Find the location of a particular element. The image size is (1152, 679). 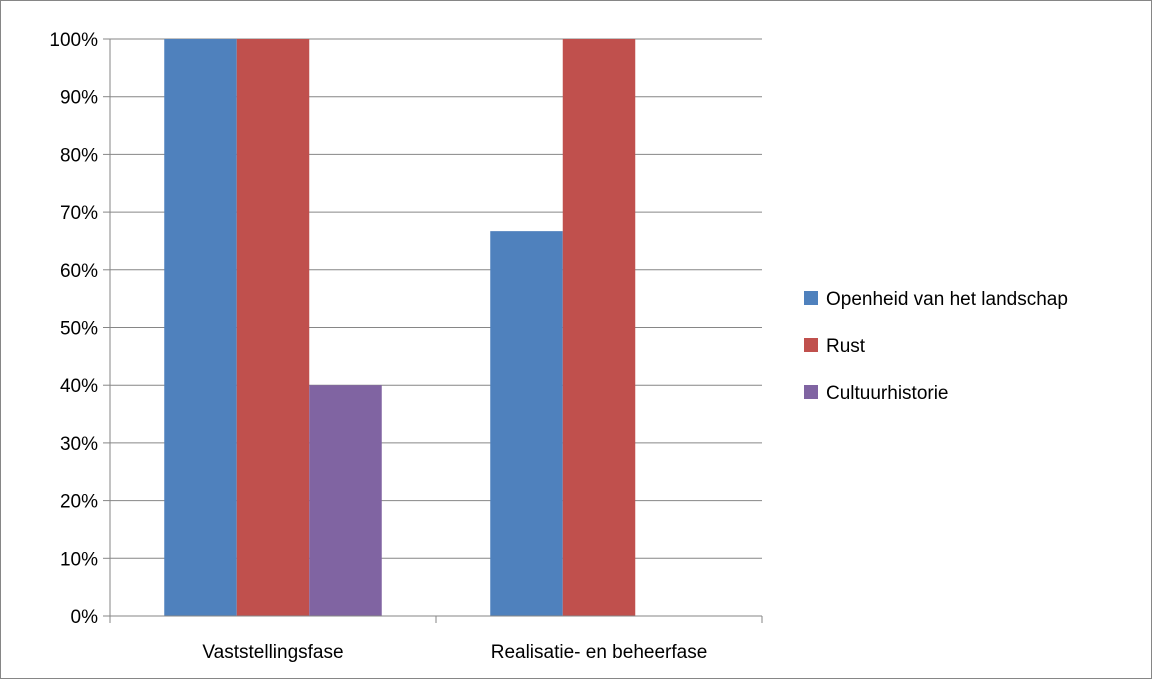

legend-label: Cultuurhistorie is located at coordinates (887, 393).